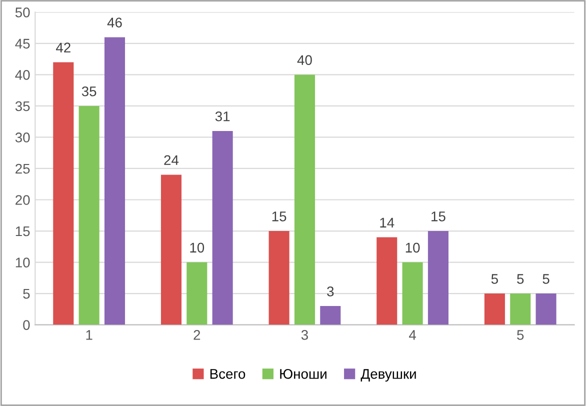 The image size is (586, 406). I want to click on y-tick-label: 10, so click(23, 263).